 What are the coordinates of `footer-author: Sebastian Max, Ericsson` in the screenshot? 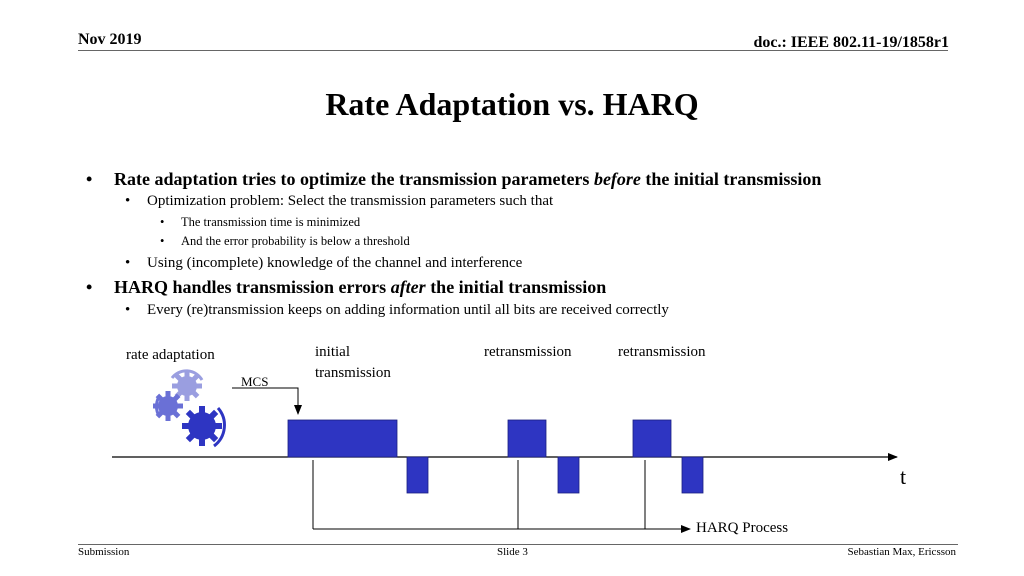 It's located at (901, 552).